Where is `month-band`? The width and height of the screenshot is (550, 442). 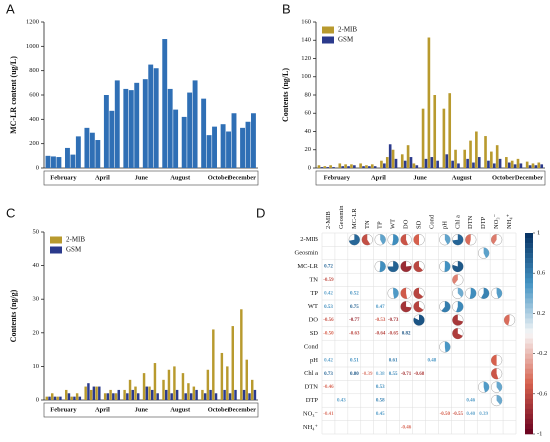
month-band is located at coordinates (151, 410).